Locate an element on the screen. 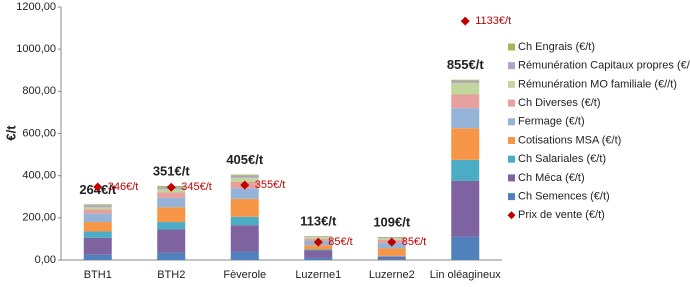 This screenshot has width=690, height=287. x-tick-label: Luzerne2 is located at coordinates (392, 275).